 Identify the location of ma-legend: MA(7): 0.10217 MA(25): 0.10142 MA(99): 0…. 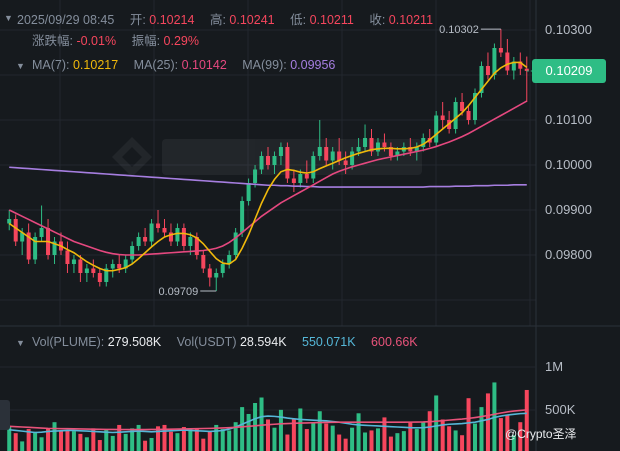
(183, 65).